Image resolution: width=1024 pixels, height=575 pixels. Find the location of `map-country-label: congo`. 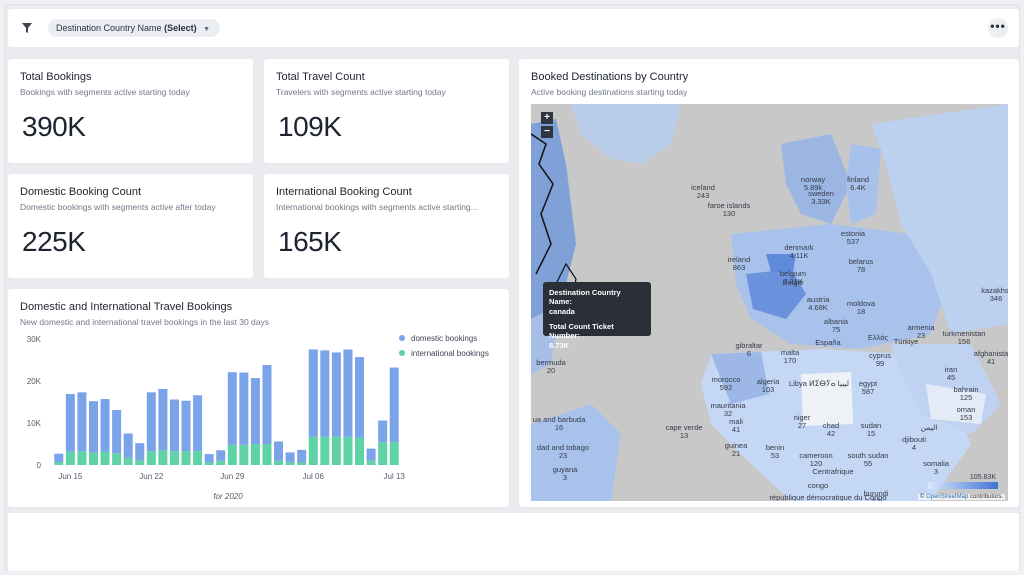

map-country-label: congo is located at coordinates (818, 486).